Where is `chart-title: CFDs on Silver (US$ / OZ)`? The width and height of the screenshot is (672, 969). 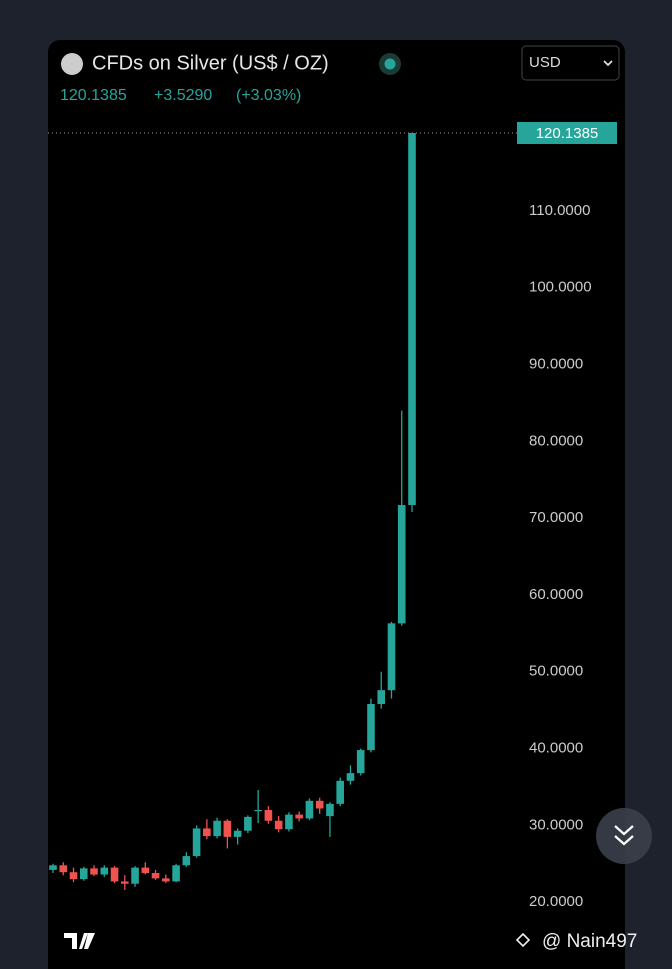
chart-title: CFDs on Silver (US$ / OZ) is located at coordinates (210, 63).